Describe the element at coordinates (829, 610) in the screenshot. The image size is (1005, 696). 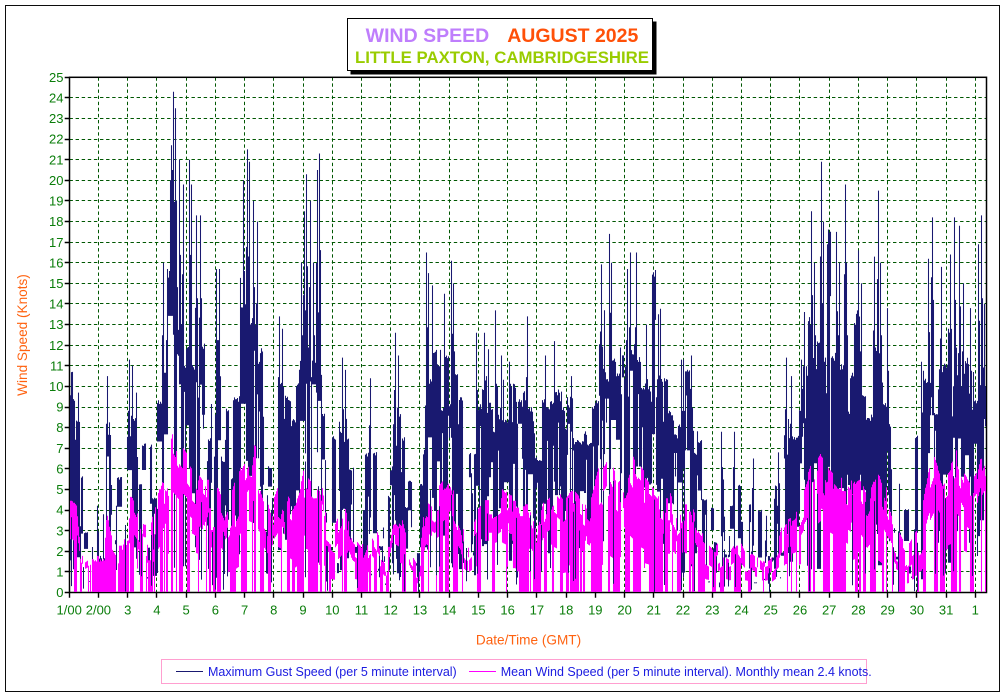
I see `svg-text: 27` at that location.